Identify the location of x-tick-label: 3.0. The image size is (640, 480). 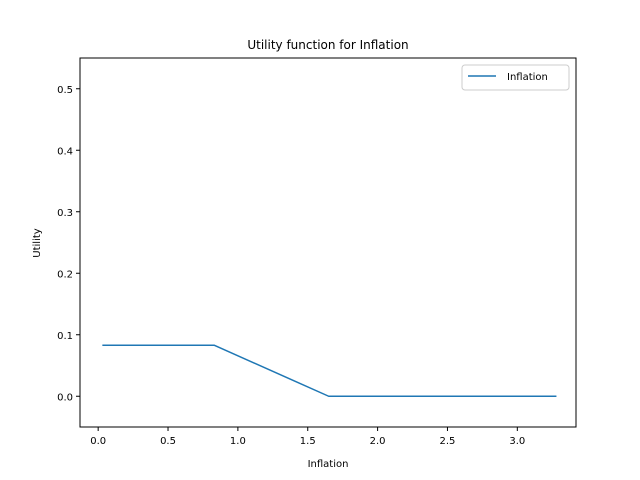
(517, 441).